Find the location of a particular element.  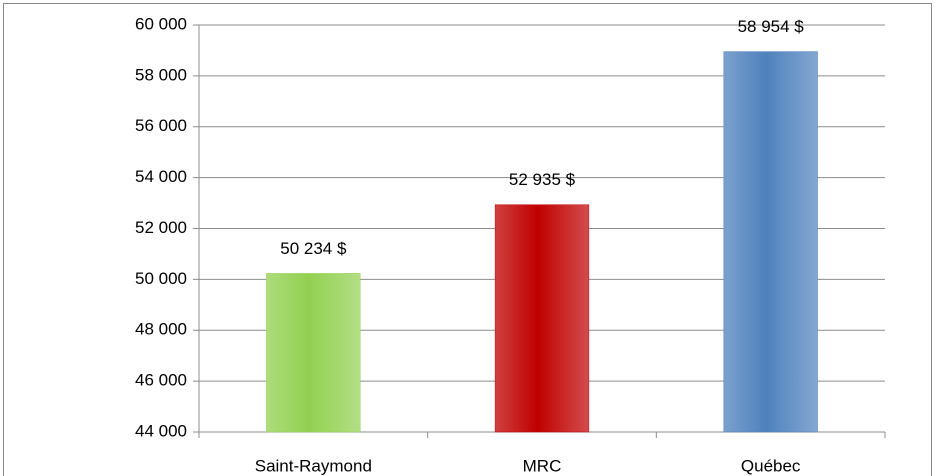

y-tick-label: 44 000 is located at coordinates (161, 430).